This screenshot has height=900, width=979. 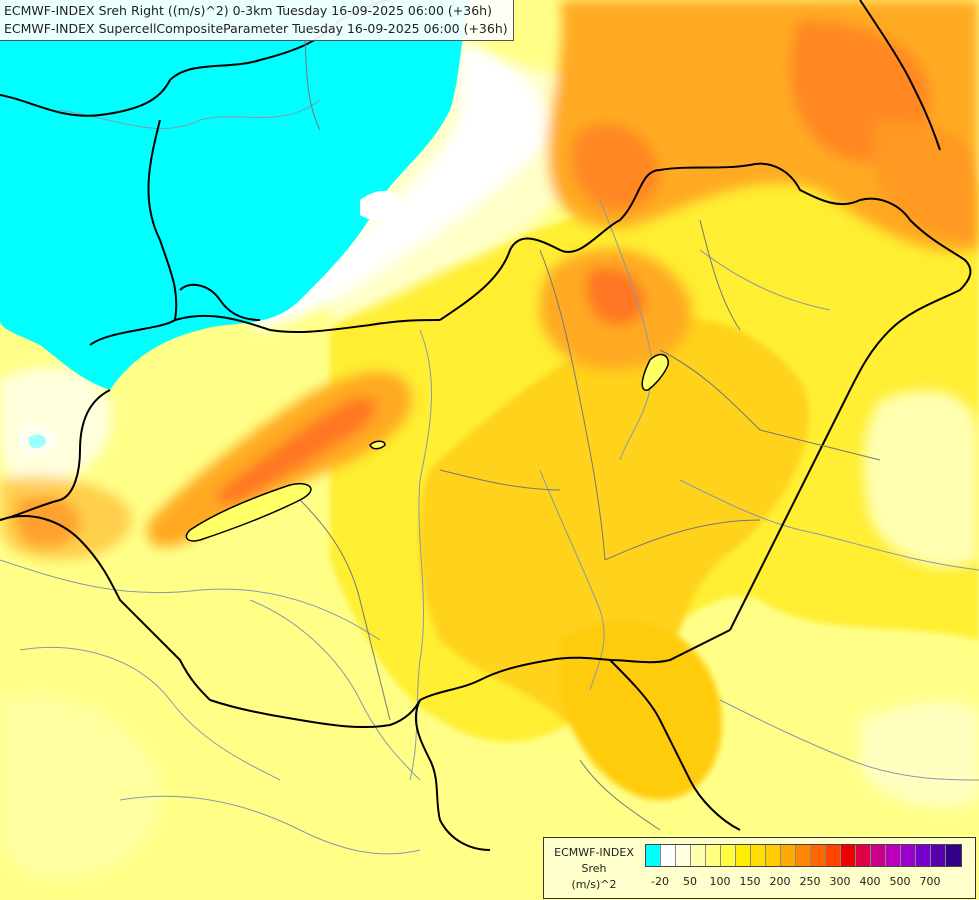 What do you see at coordinates (840, 881) in the screenshot?
I see `legend-tick-label: 300` at bounding box center [840, 881].